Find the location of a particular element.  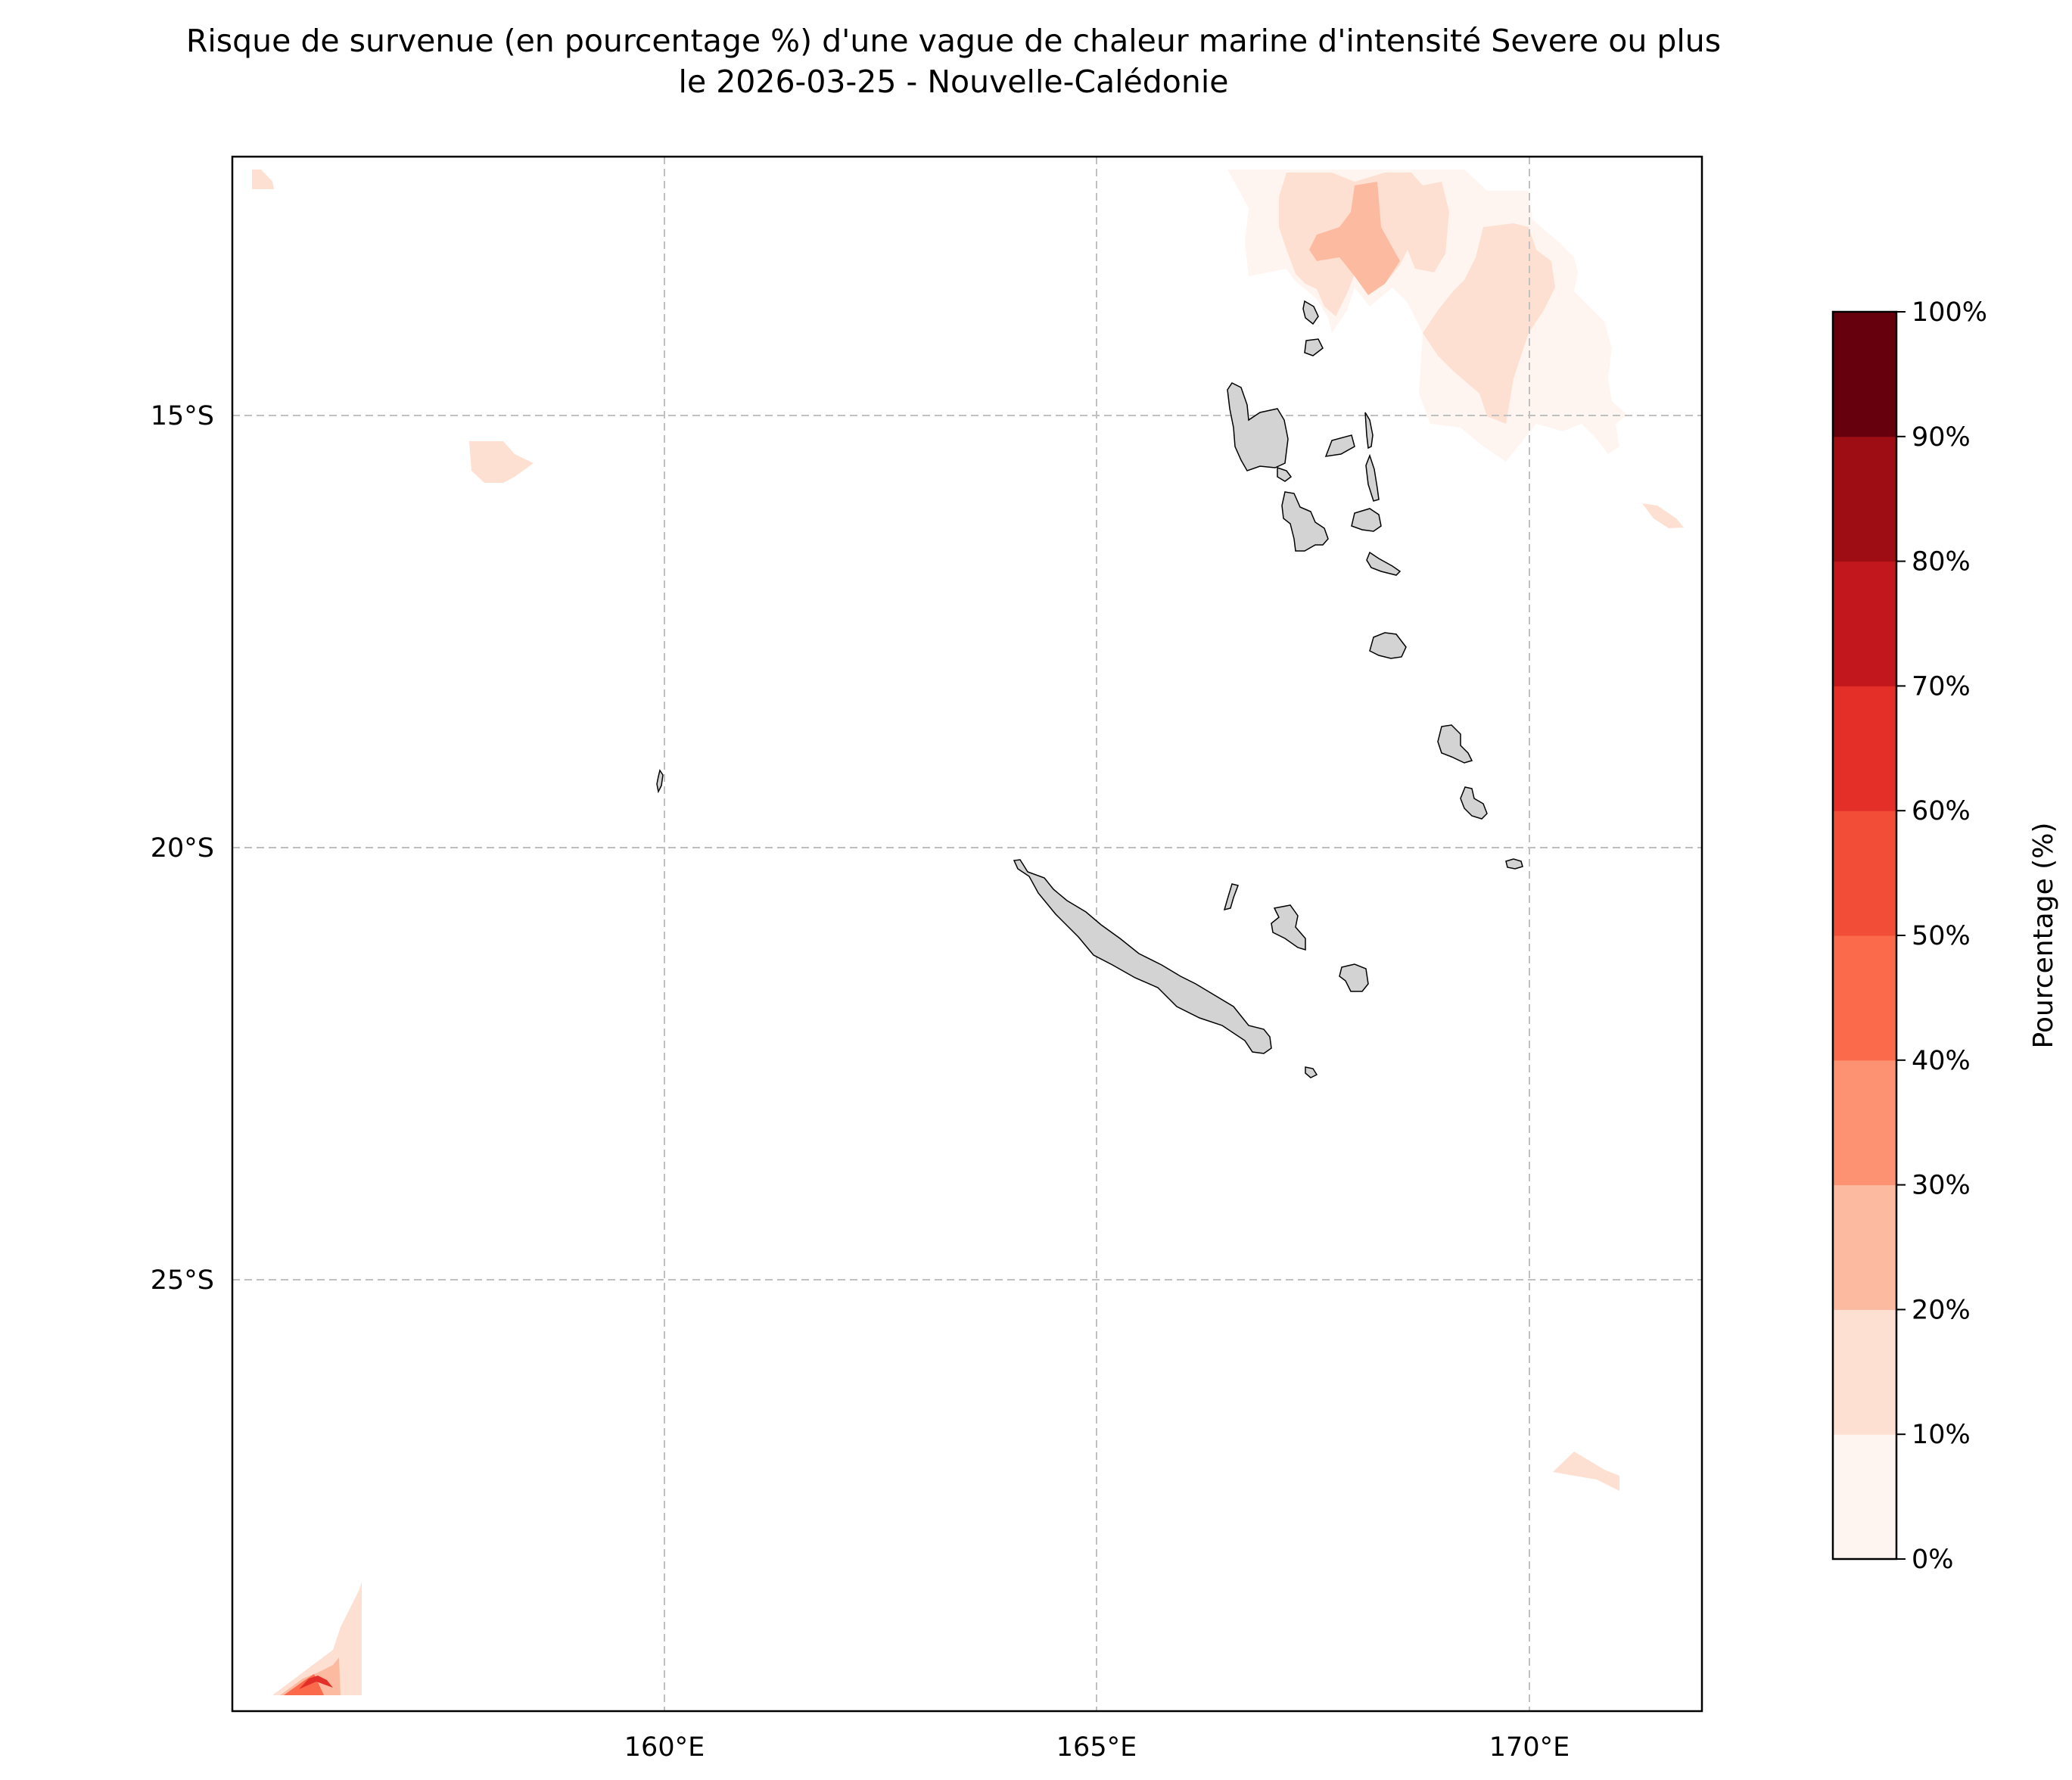

colorbar-tick-label: 50% is located at coordinates (1942, 936).